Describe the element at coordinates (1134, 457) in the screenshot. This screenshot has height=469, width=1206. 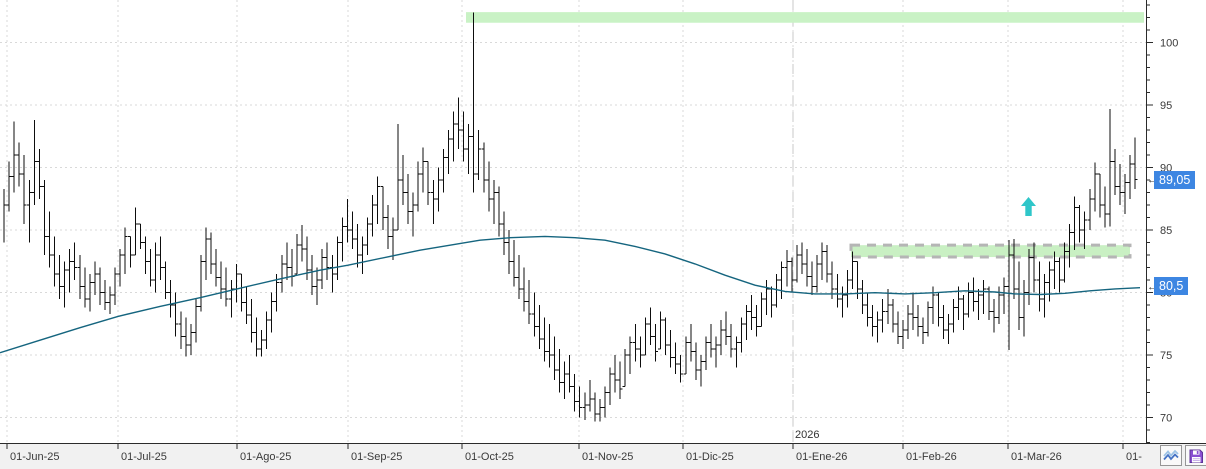
I see `x-axis-label: 01-` at that location.